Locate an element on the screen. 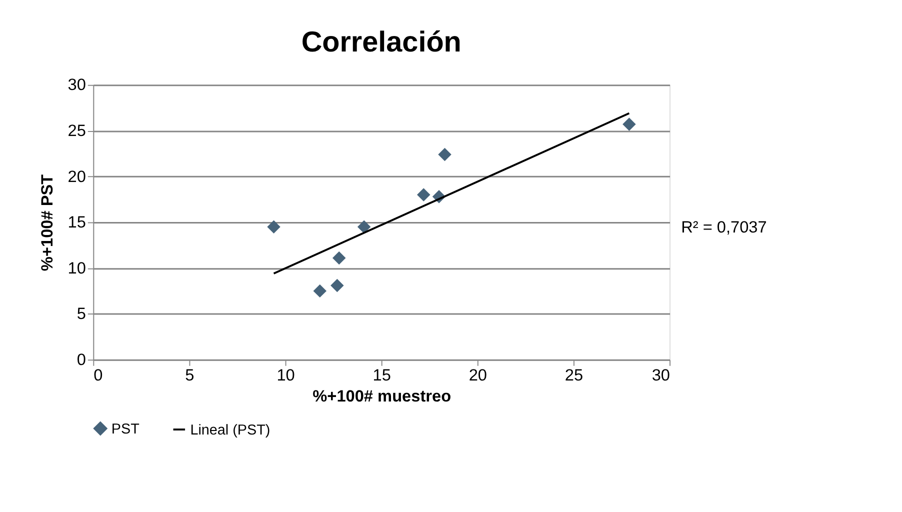 The image size is (902, 512). y-tick-label: 30 is located at coordinates (77, 85).